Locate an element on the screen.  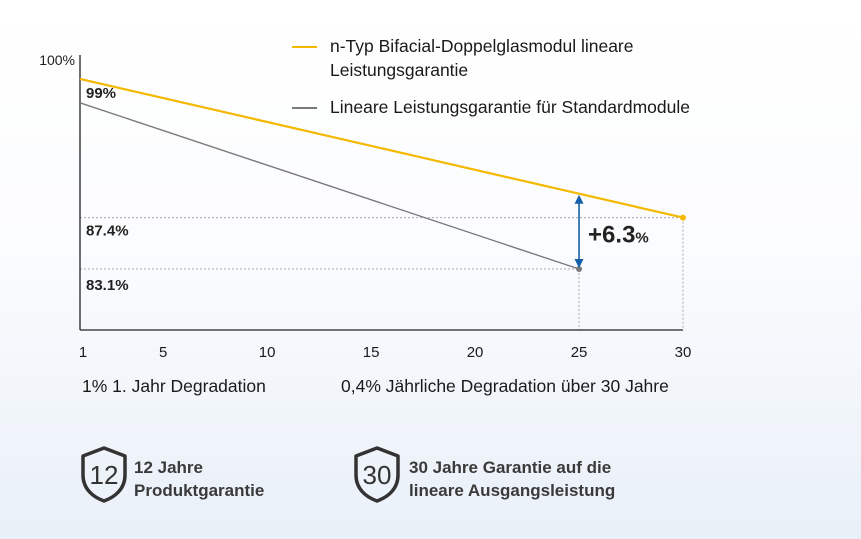
badge-output-warranty-line1: 30 Jahre Garantie auf die is located at coordinates (510, 467).